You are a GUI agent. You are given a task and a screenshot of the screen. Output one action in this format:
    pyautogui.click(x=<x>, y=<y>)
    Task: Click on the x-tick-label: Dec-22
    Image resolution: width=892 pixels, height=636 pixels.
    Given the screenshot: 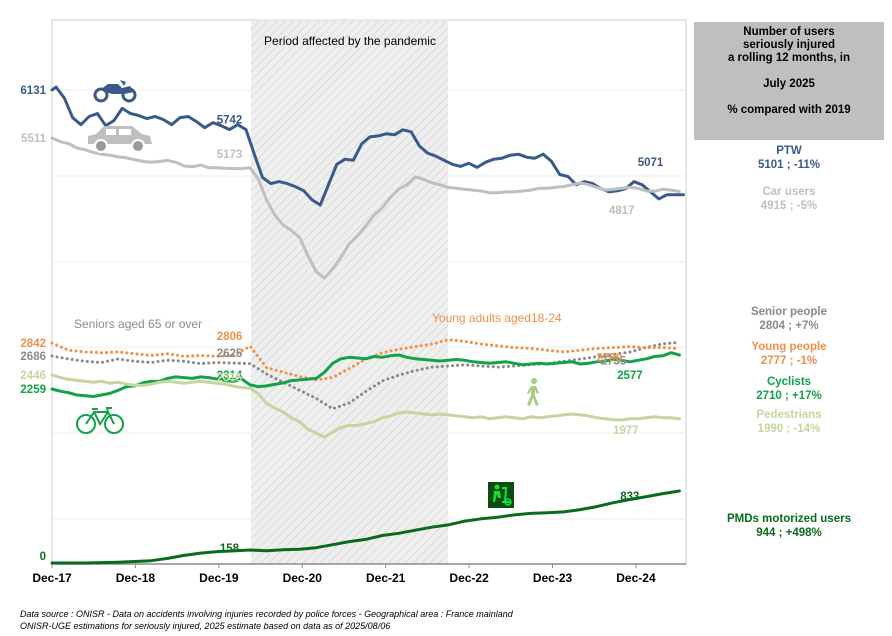 What is the action you would take?
    pyautogui.click(x=469, y=578)
    